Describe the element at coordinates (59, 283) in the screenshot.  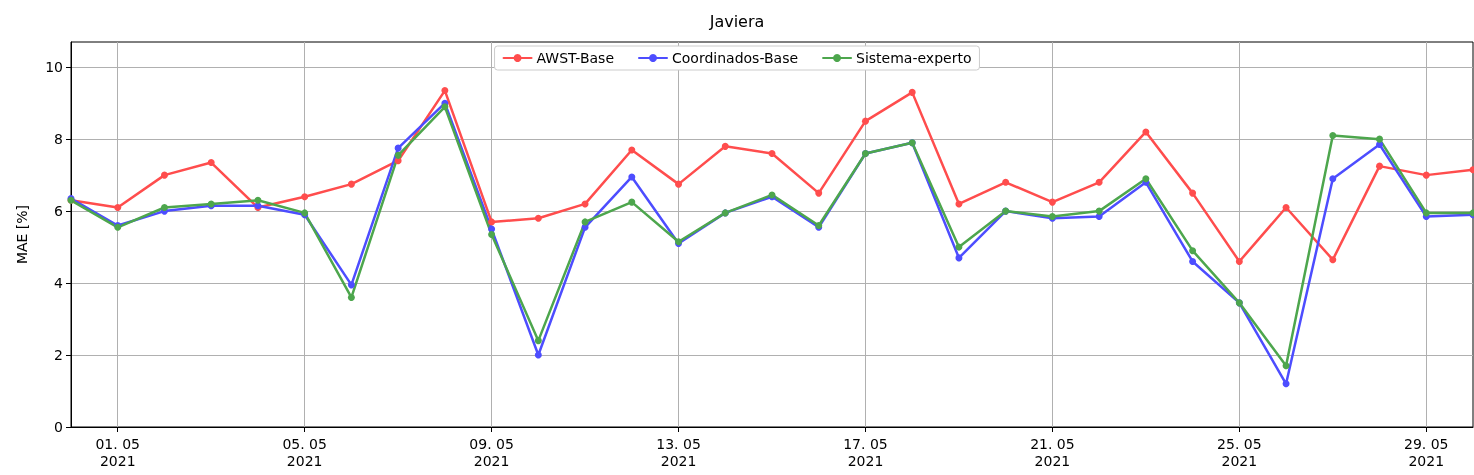
I see `y-tick-label: 4` at that location.